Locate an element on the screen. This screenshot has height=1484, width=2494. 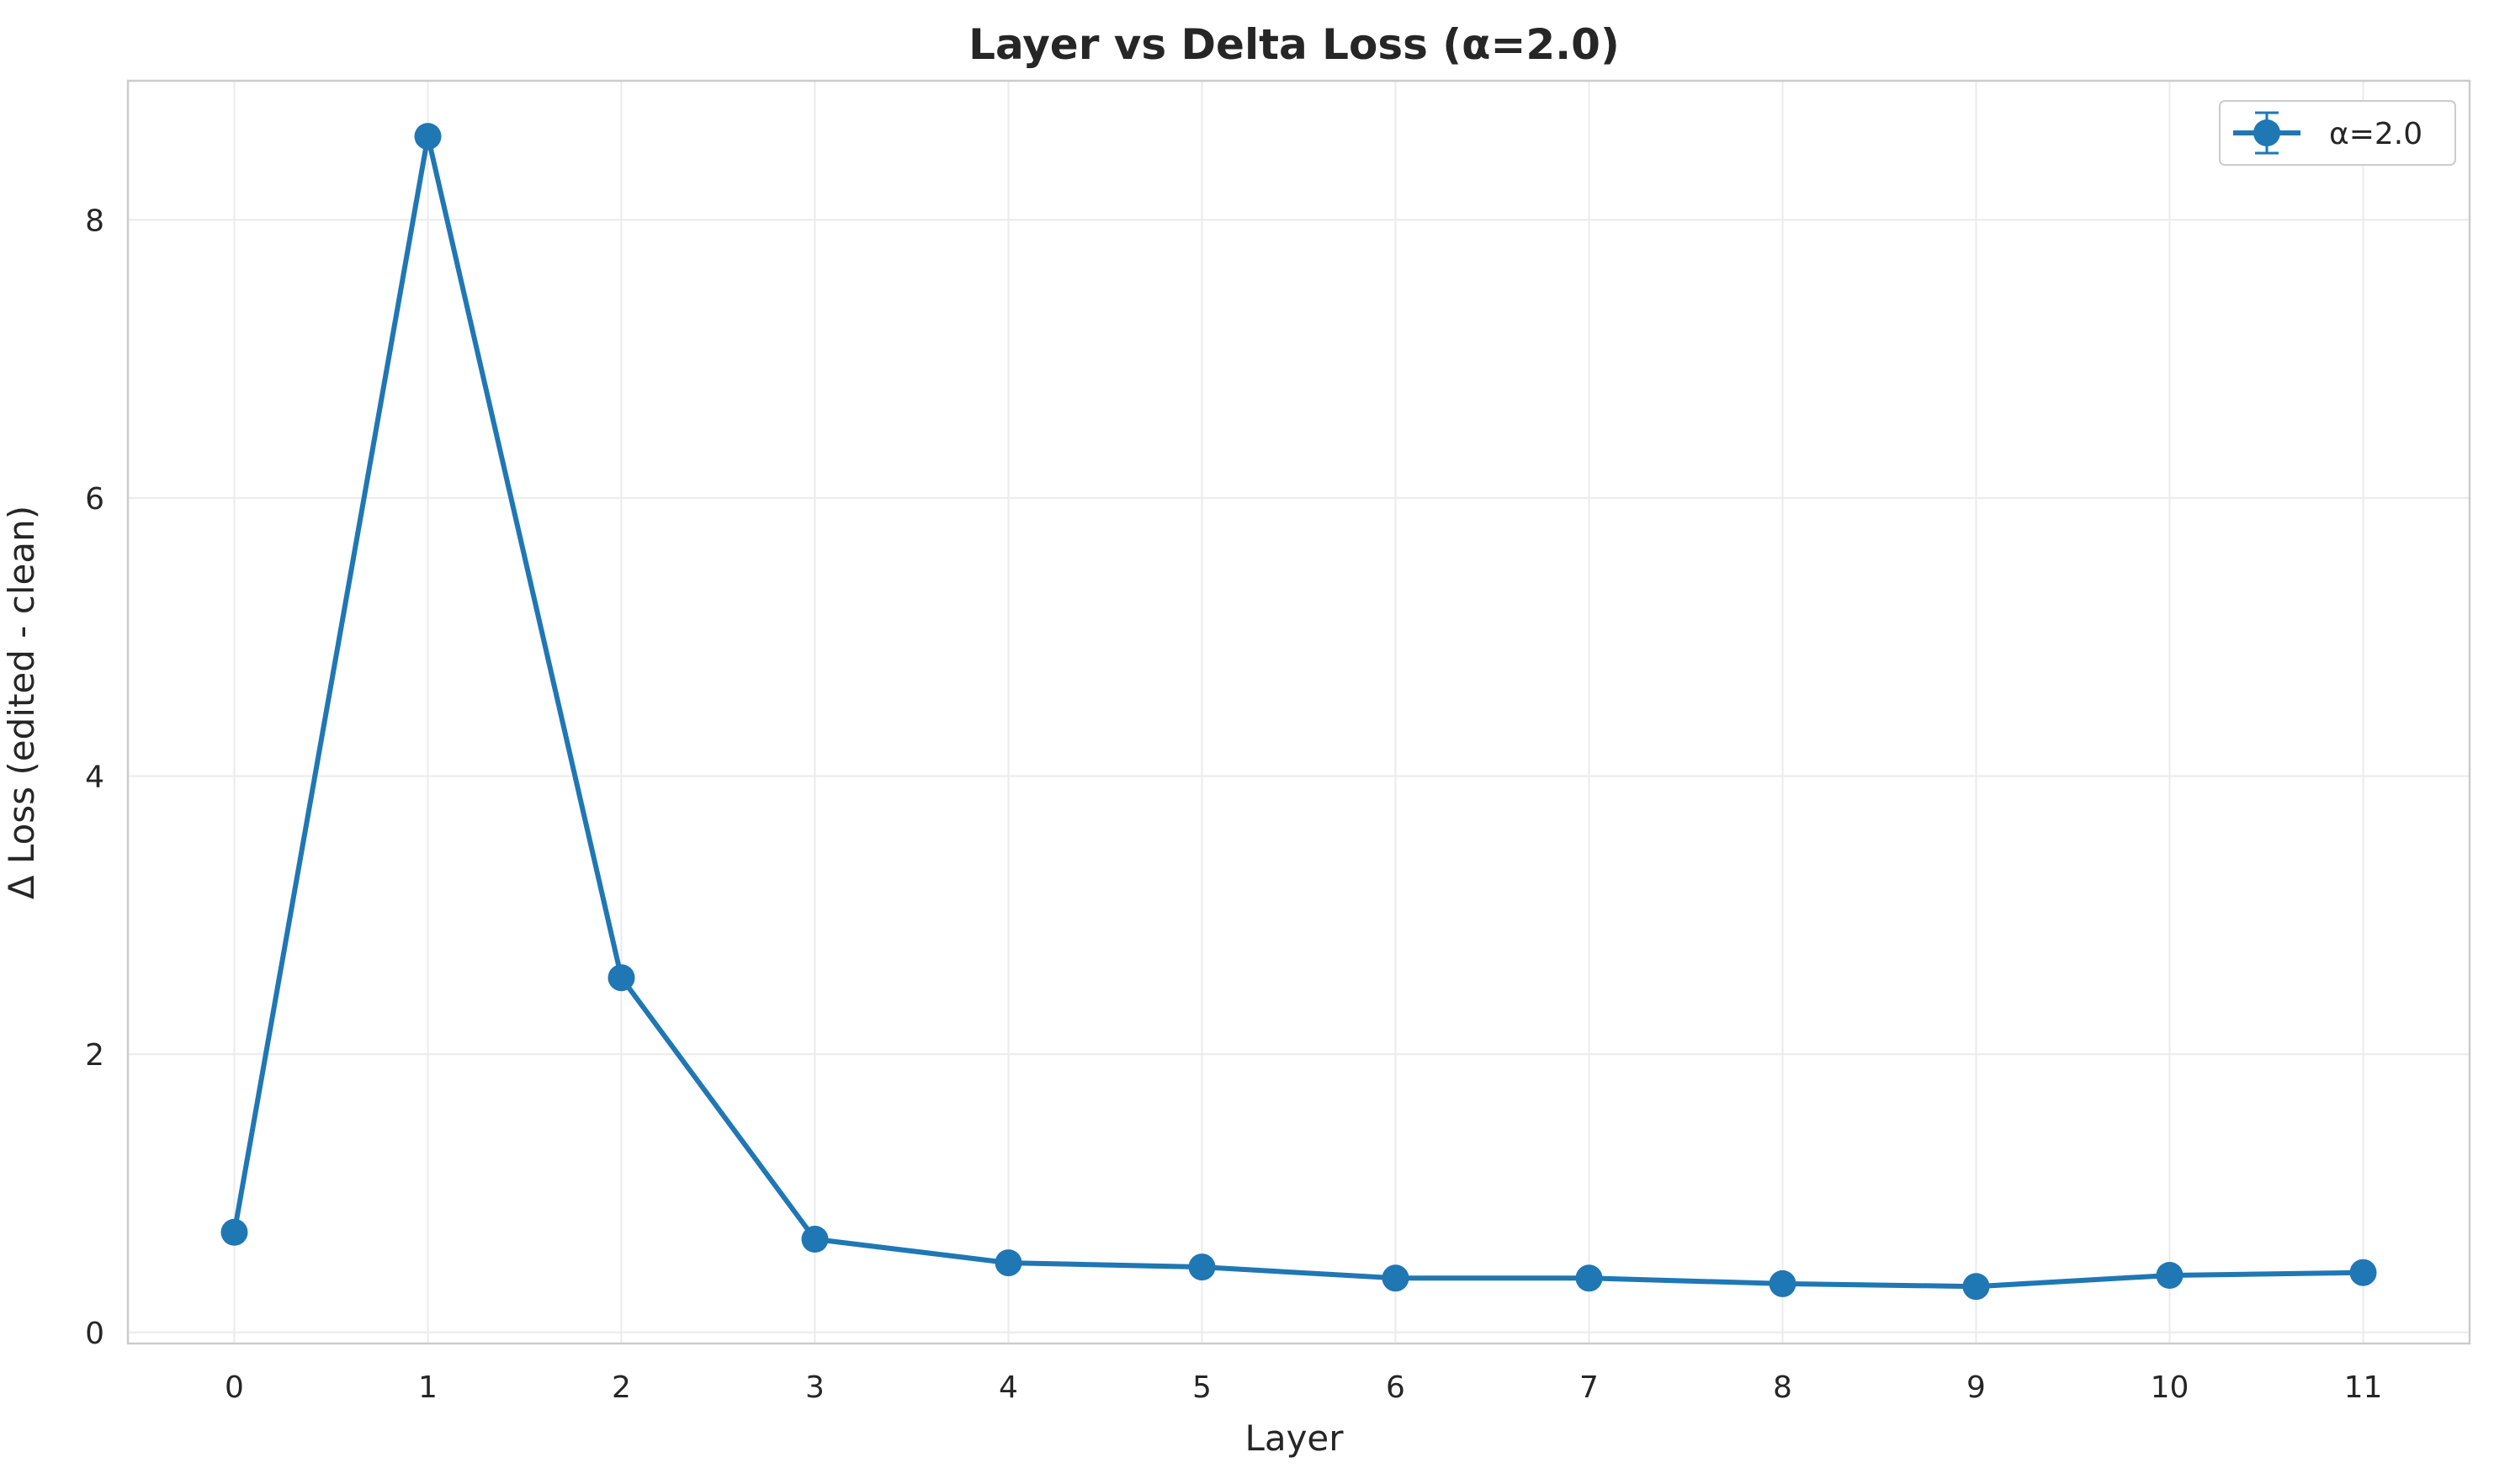
y-axis-label: Δ Loss (edited - clean) is located at coordinates (21, 702).